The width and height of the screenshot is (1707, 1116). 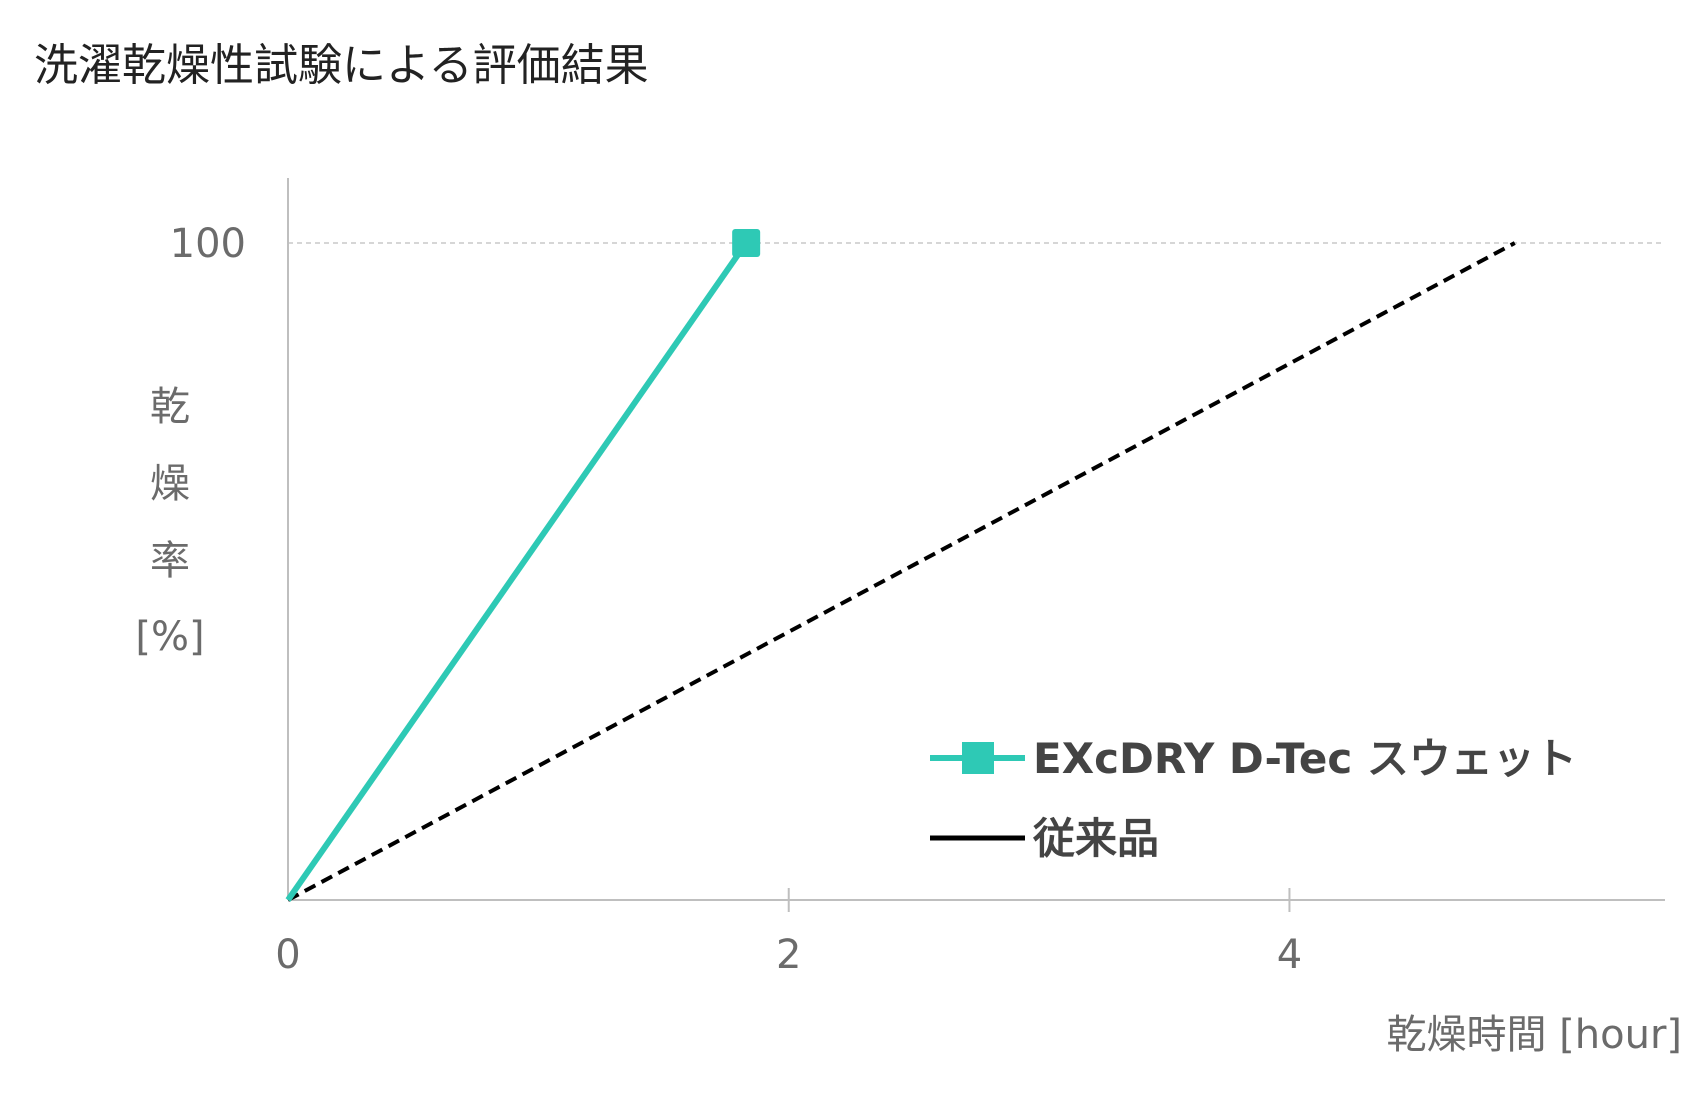 What do you see at coordinates (1095, 838) in the screenshot?
I see `legend-label-conventional: 従来品` at bounding box center [1095, 838].